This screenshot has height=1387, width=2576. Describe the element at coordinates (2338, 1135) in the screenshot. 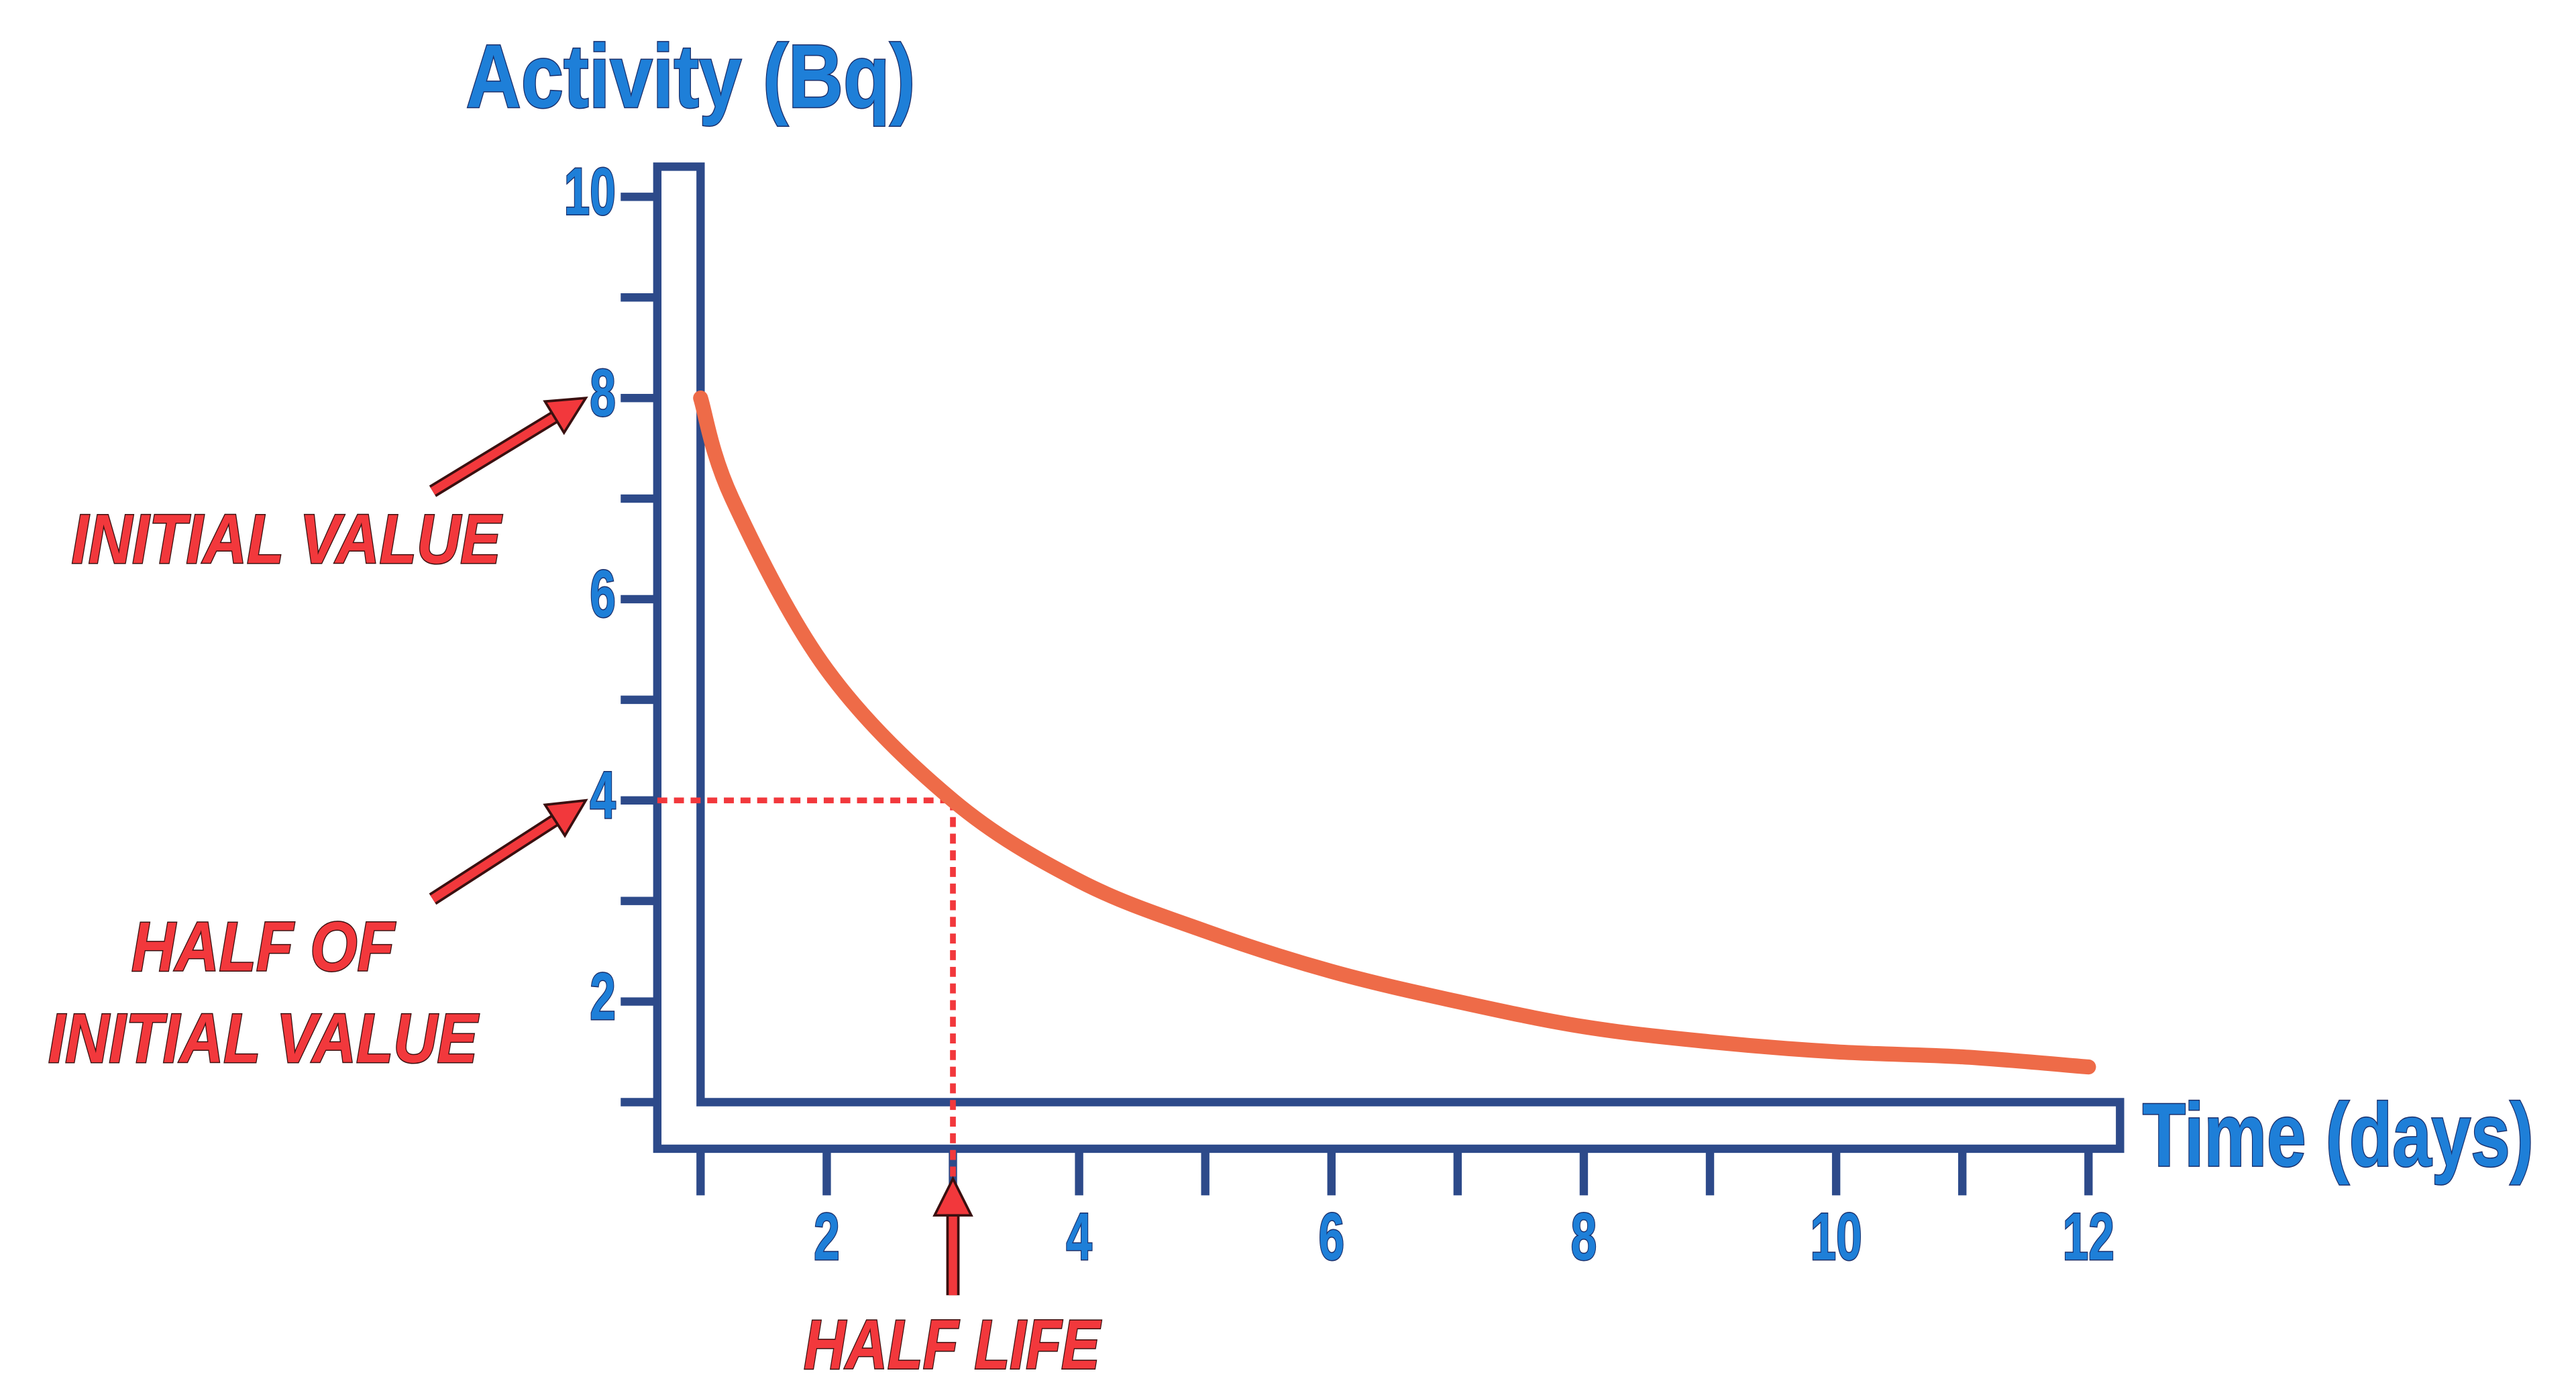

I see `x-axis-label: Time (days)` at that location.